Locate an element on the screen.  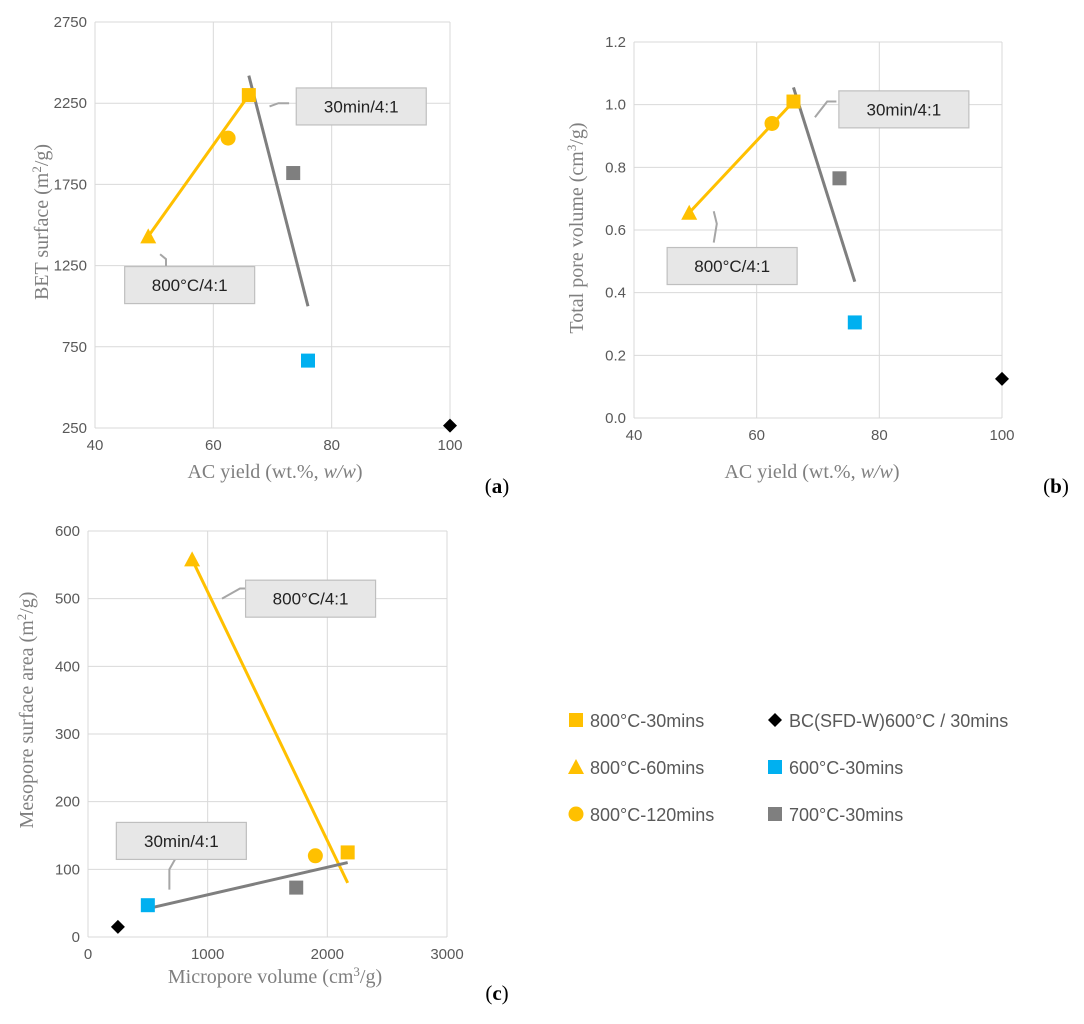
y-tick-label: 0.2 is located at coordinates (615, 355).